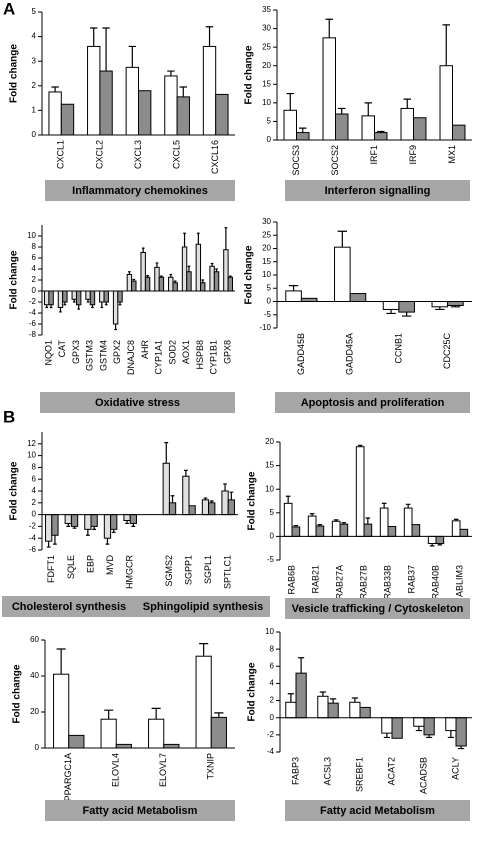  I want to click on x-tick-label: GADD45A, so click(350, 354).